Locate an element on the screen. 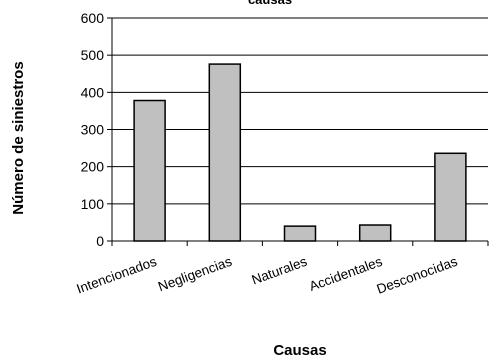 This screenshot has width=495, height=359. y-tick-label: 400 is located at coordinates (93, 92).